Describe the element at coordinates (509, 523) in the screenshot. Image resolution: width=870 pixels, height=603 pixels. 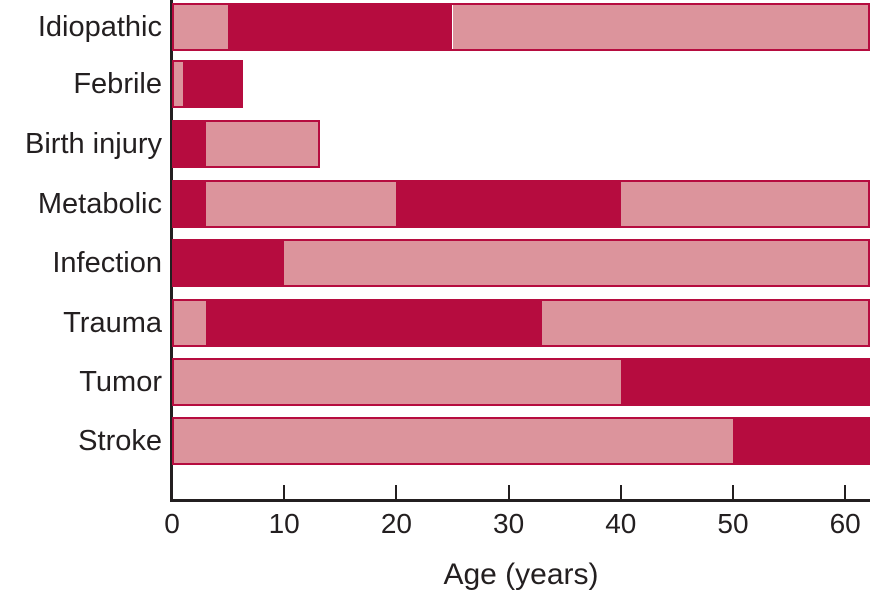
I see `x-tick-label: 30` at that location.